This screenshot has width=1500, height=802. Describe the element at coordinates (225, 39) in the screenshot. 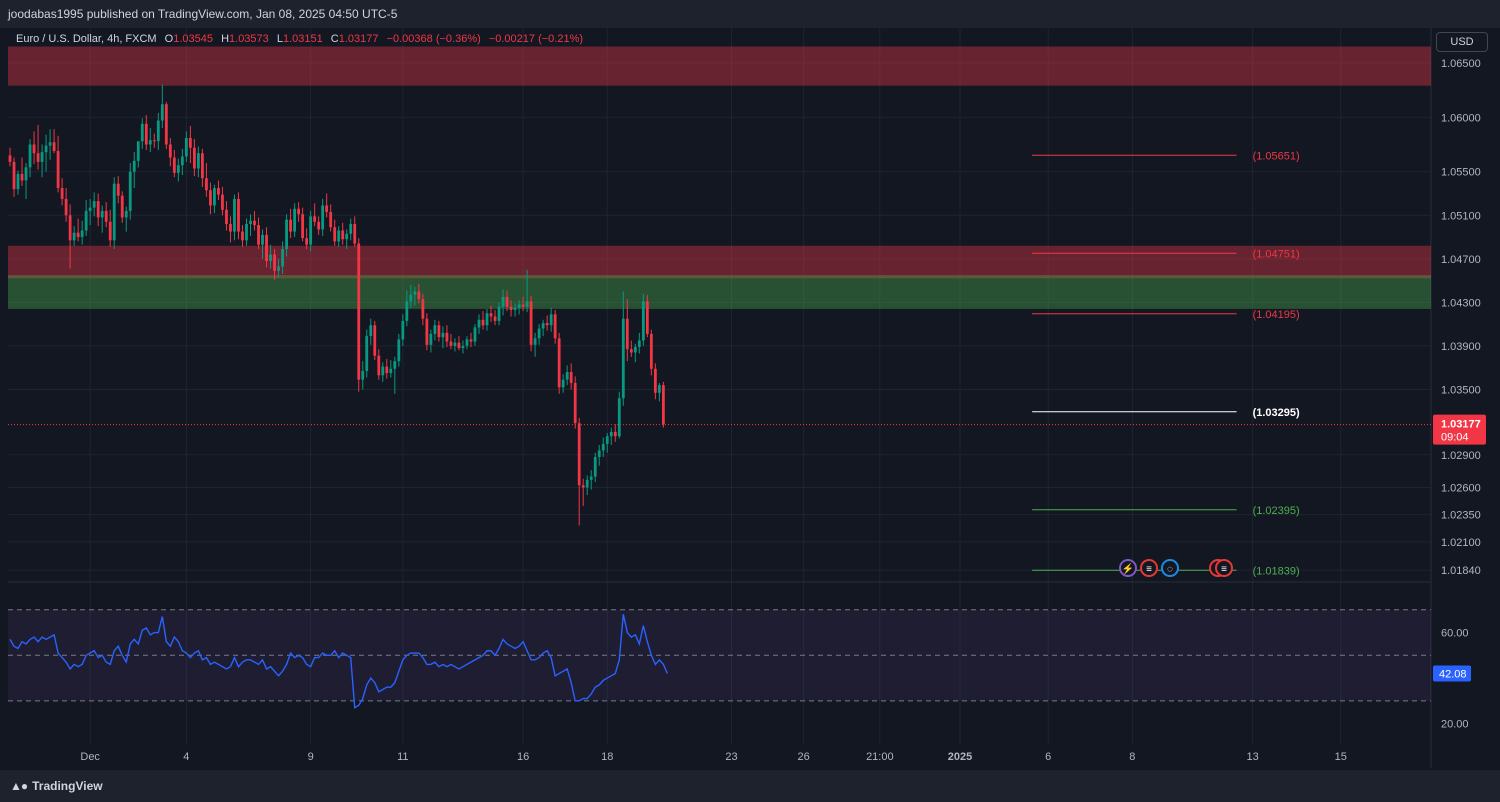

I see `high-label: H` at that location.